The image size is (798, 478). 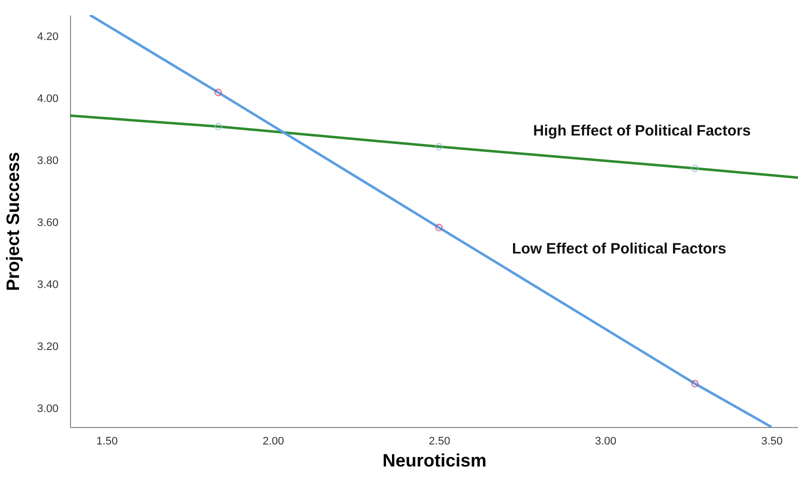 I want to click on y-tick-label: 4.00, so click(x=47, y=99).